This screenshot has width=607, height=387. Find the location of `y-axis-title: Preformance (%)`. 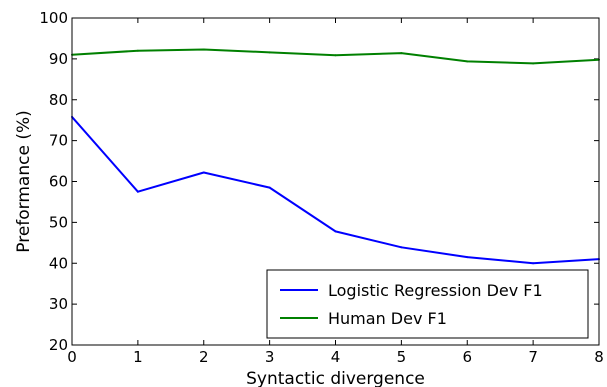

y-axis-title: Preformance (%) is located at coordinates (24, 181).